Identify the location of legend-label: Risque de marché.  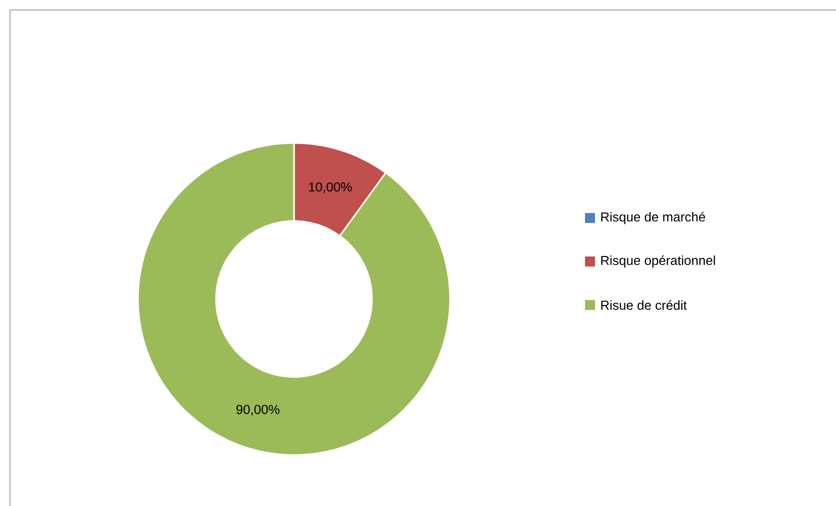
(653, 218).